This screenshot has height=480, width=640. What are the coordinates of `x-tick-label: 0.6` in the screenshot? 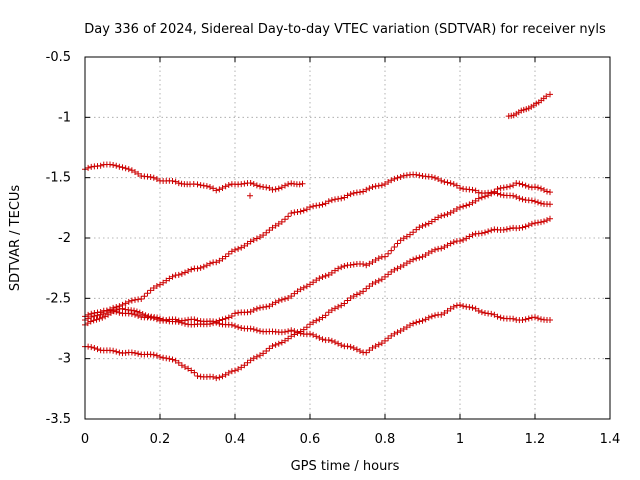 It's located at (310, 439).